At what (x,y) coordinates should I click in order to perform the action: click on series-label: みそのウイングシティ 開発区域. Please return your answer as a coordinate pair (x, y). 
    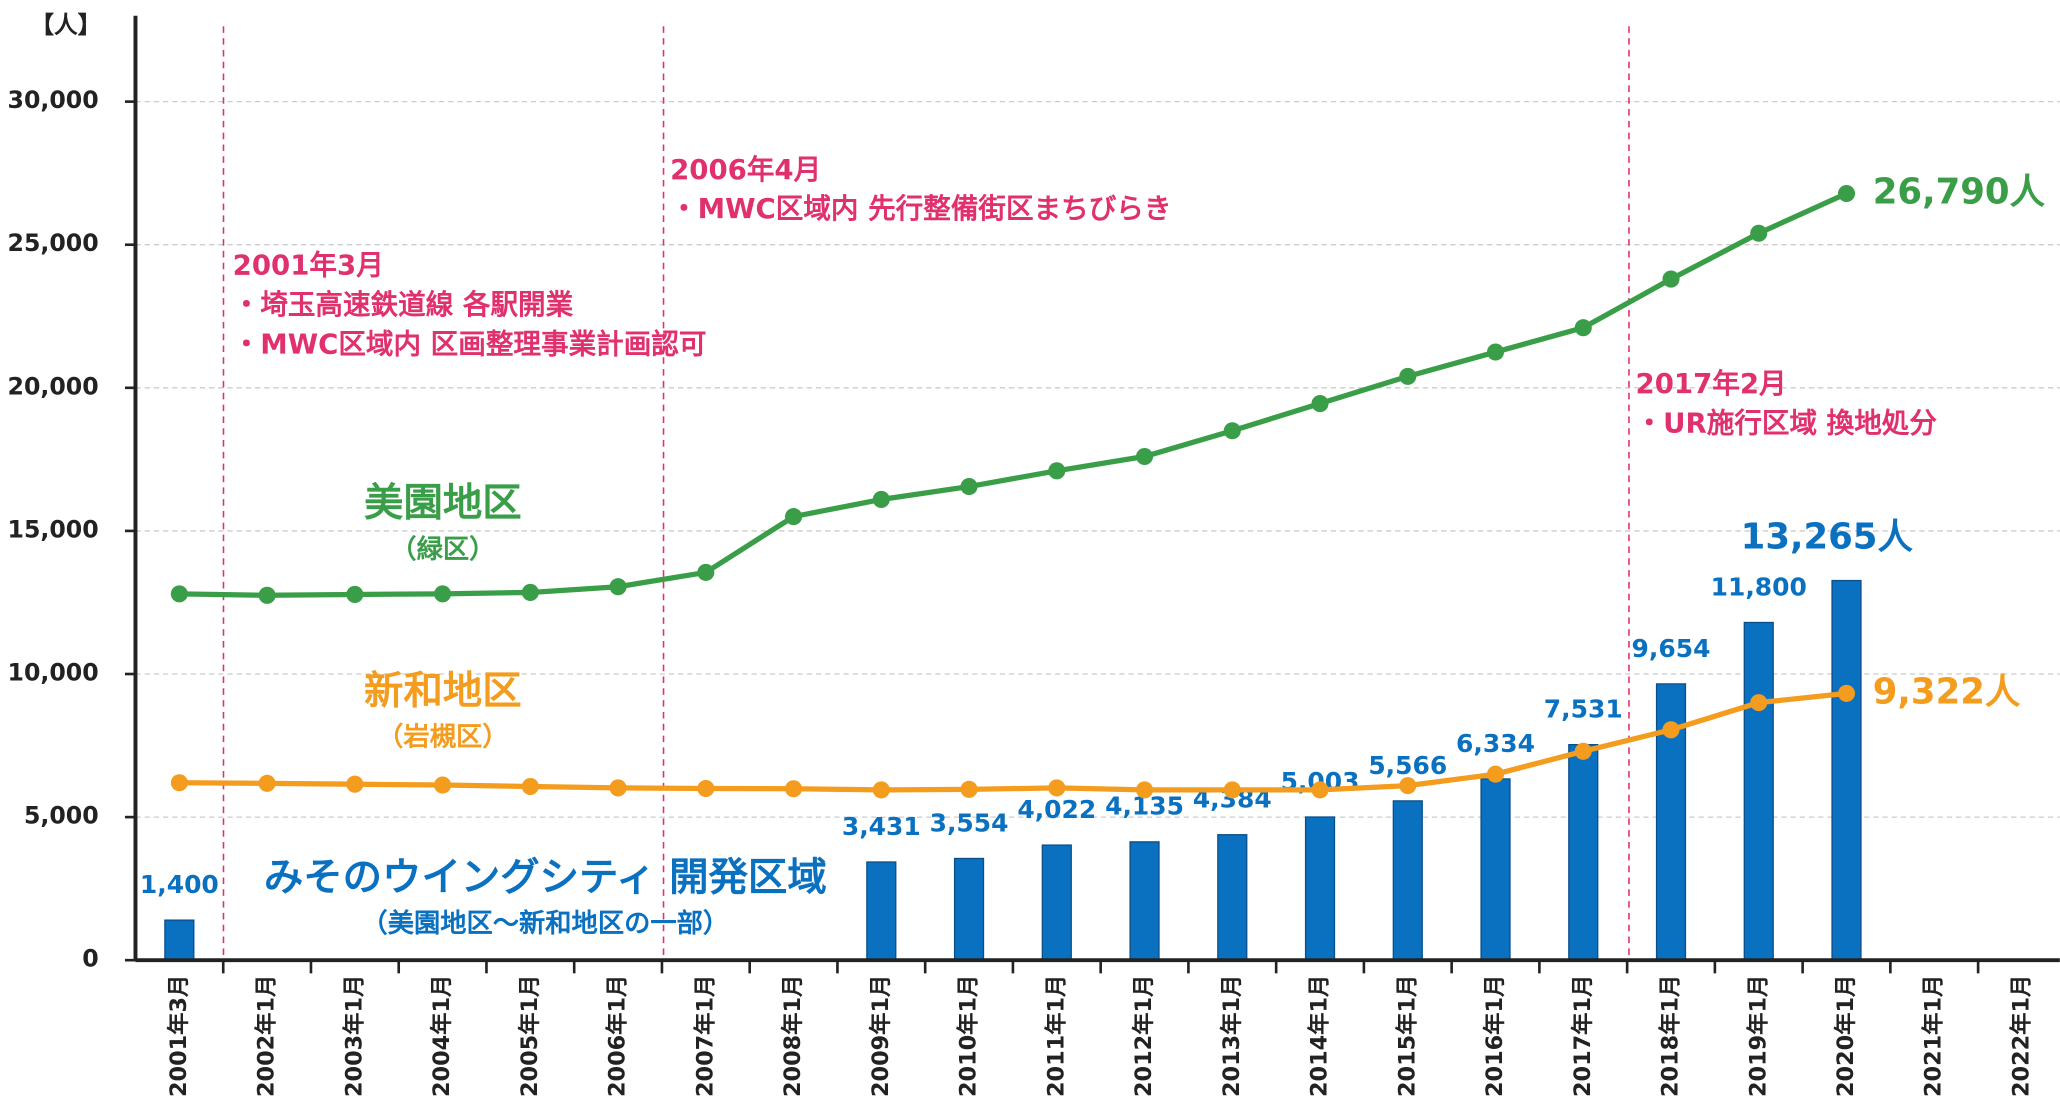
    Looking at the image, I should click on (545, 878).